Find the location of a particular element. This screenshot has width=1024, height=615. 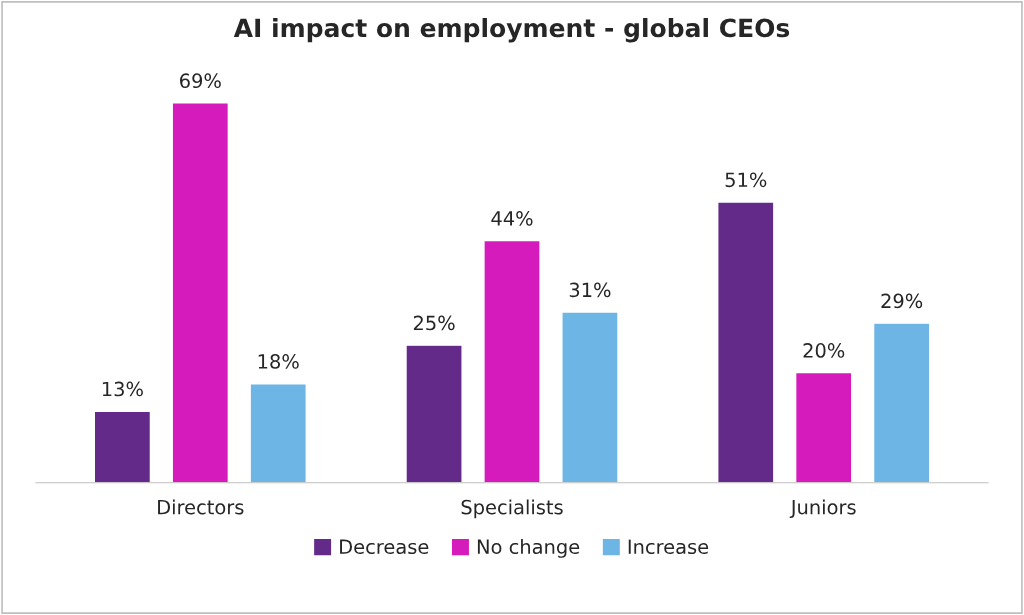

x-tick-label: Specialists is located at coordinates (512, 509).